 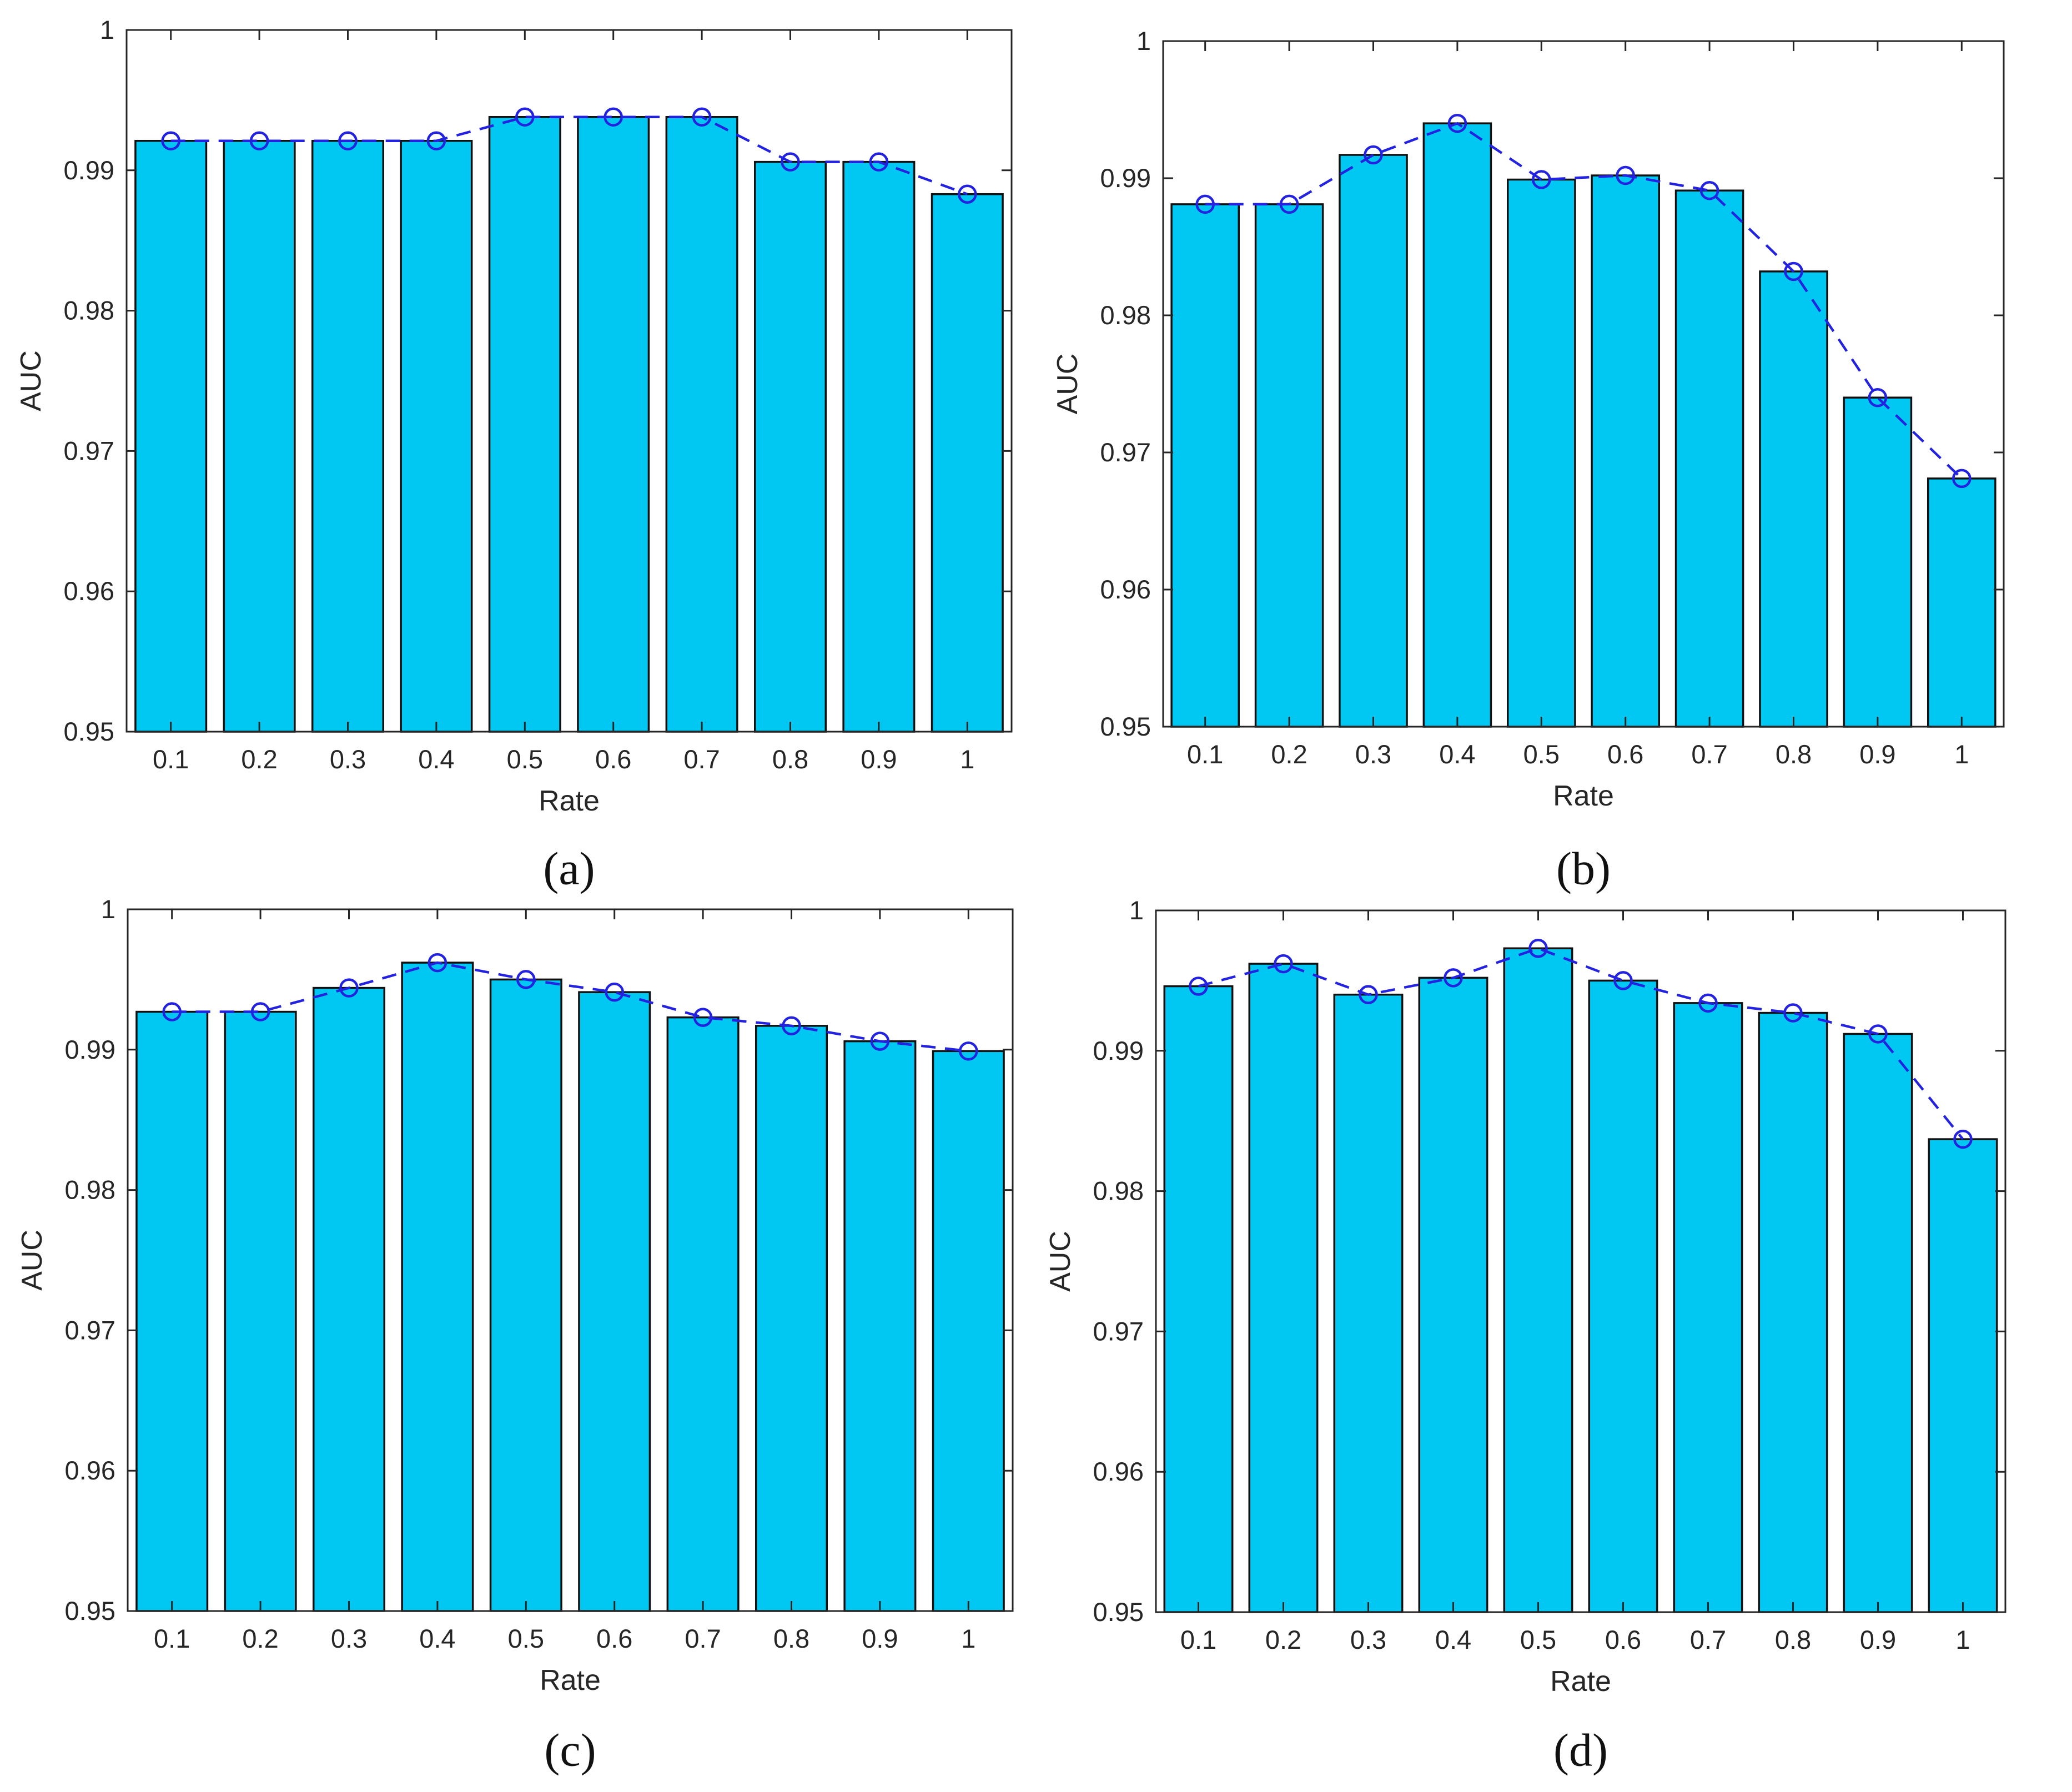 I want to click on y-tick-label: 0.95, so click(x=1125, y=727).